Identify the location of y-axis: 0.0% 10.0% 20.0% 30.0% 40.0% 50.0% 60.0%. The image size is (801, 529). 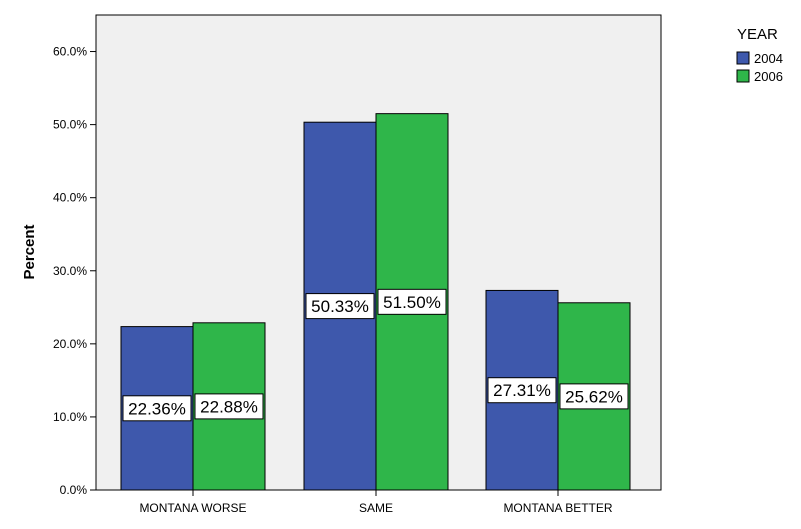
(74, 271).